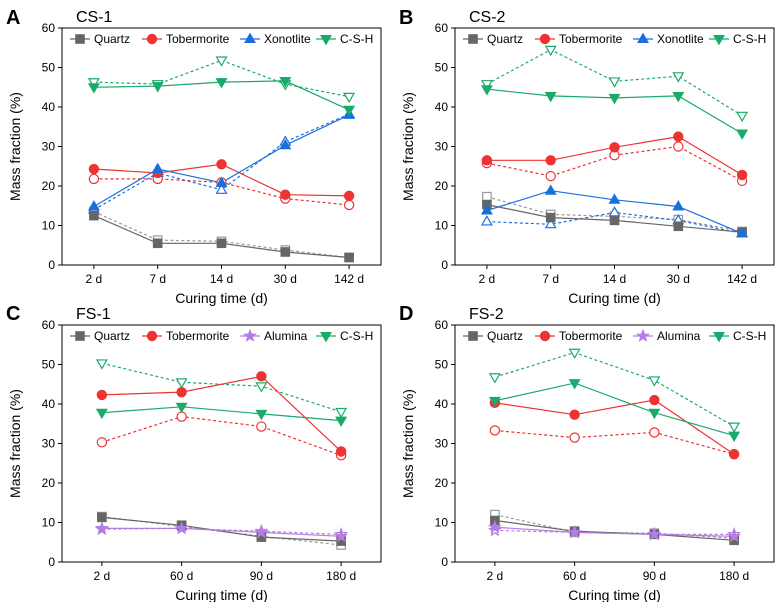 The image size is (782, 602). What do you see at coordinates (406, 18) in the screenshot?
I see `panel-letter: B` at bounding box center [406, 18].